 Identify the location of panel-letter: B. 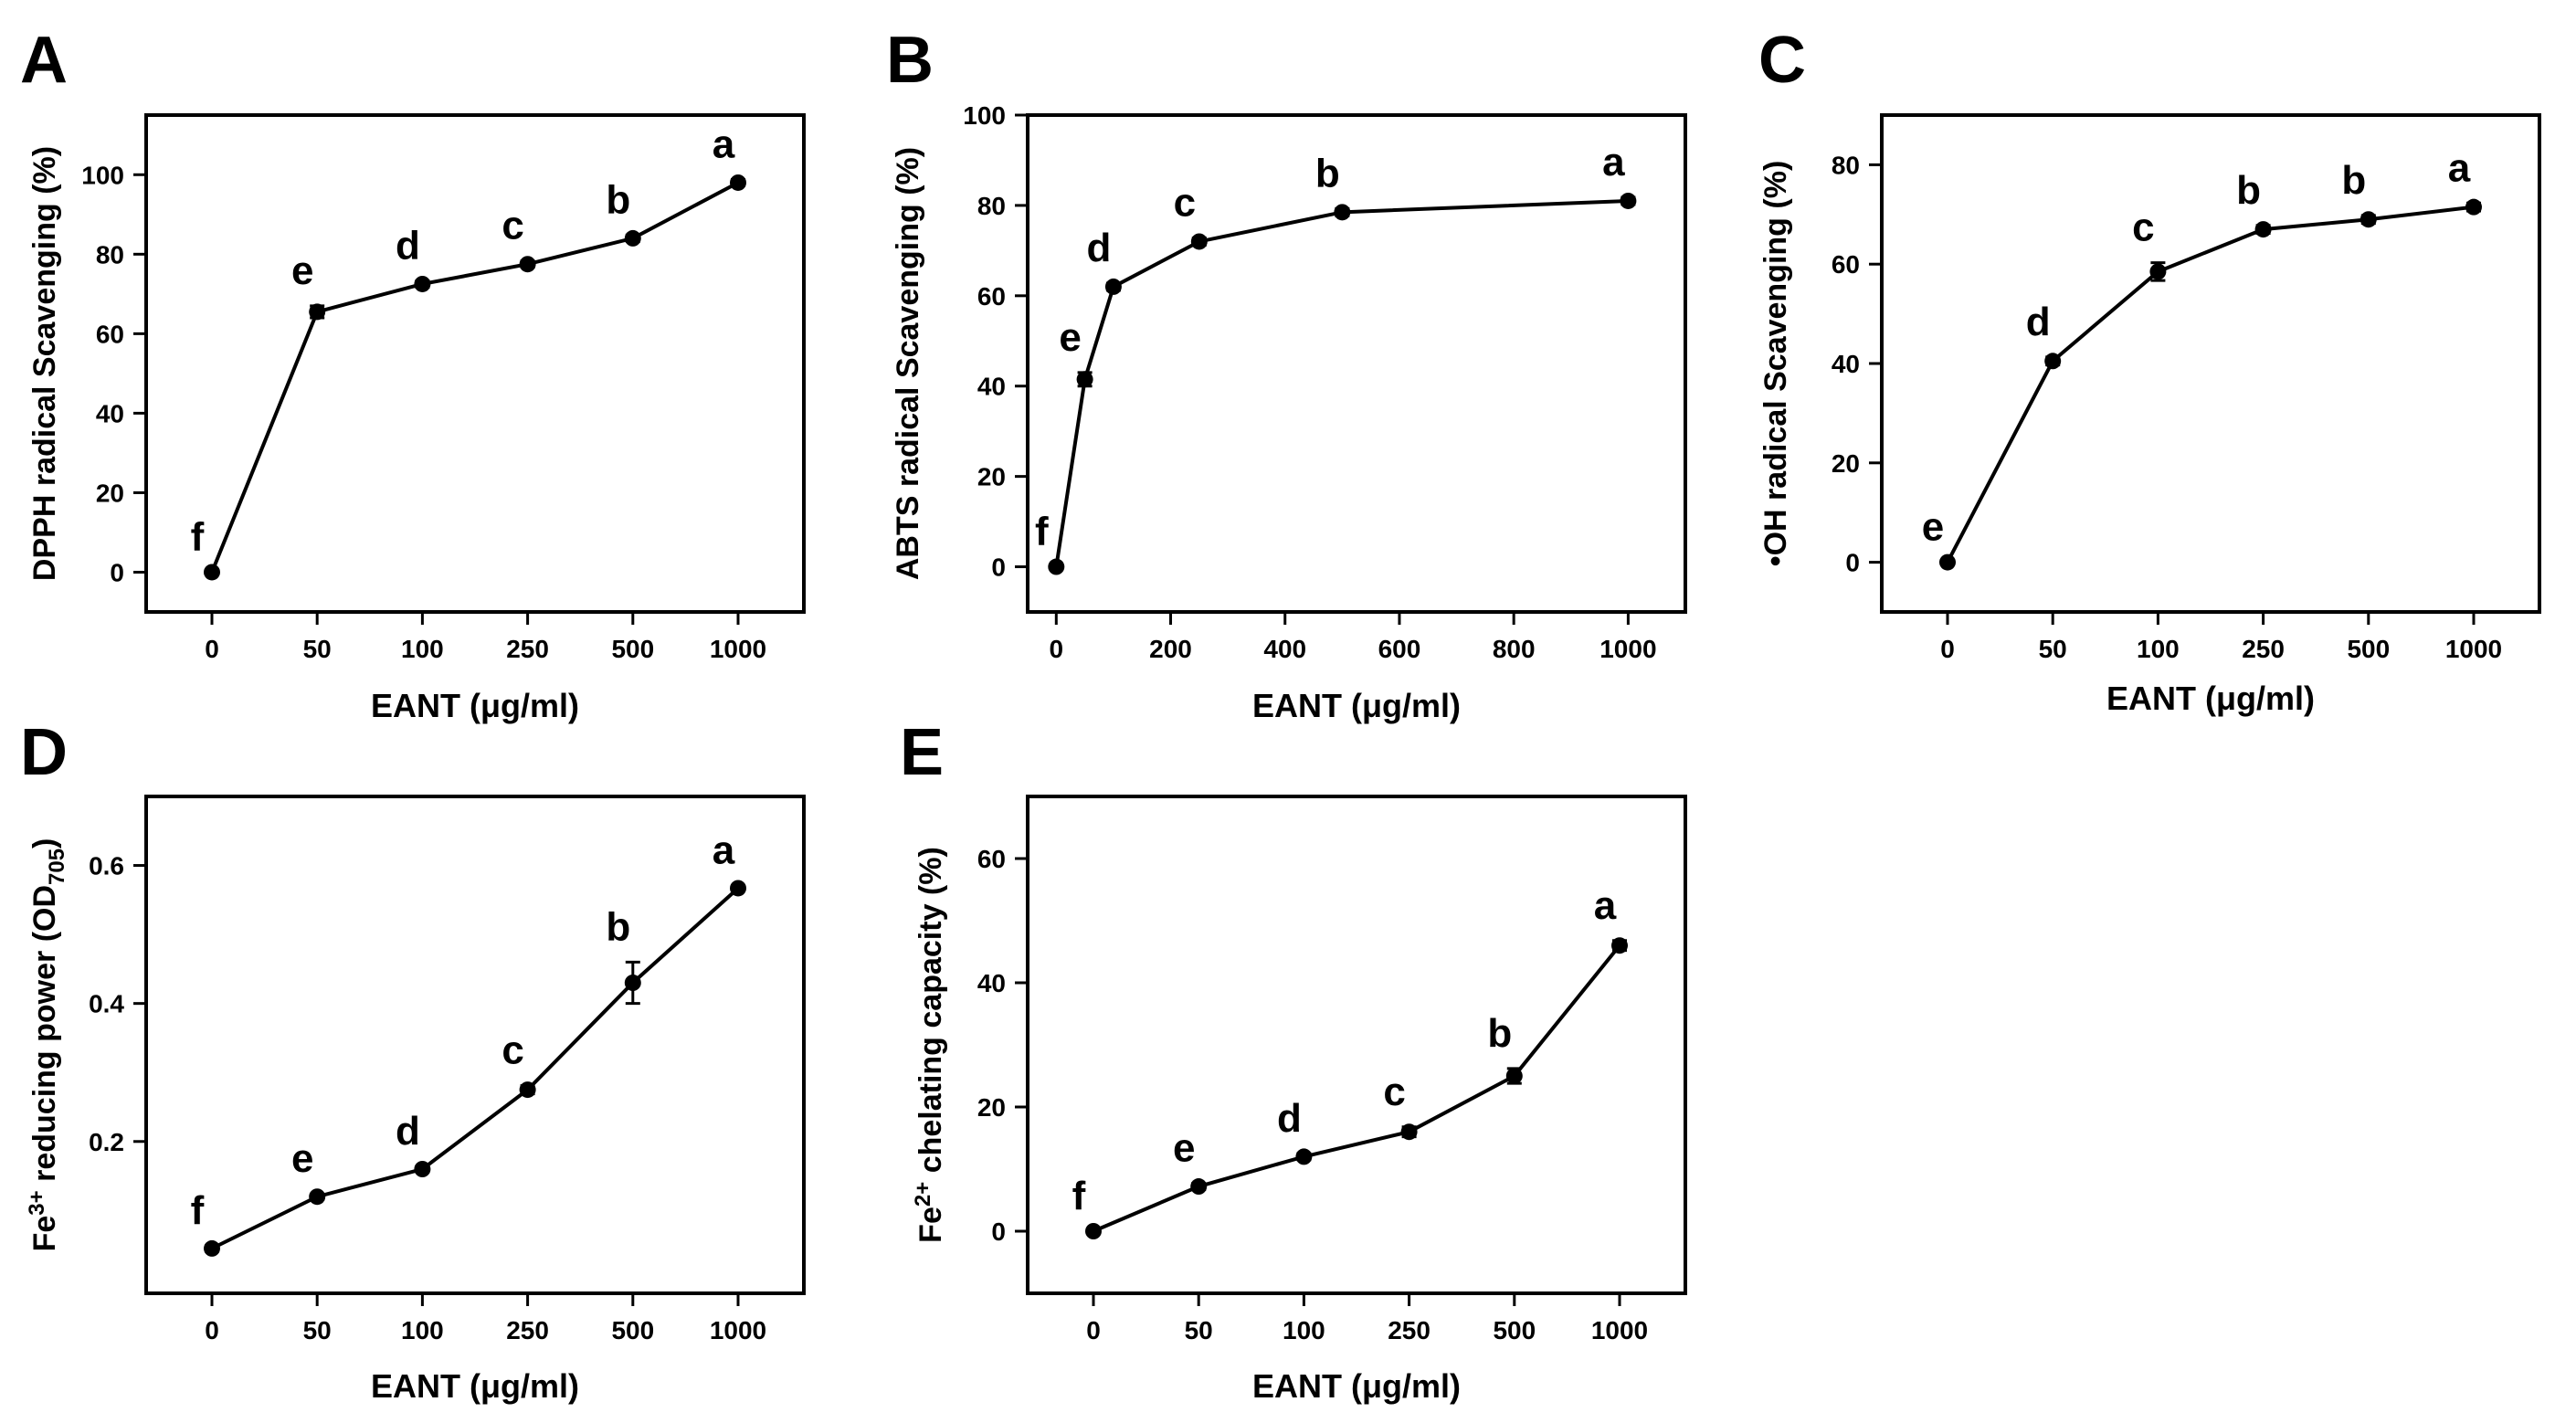
(910, 60).